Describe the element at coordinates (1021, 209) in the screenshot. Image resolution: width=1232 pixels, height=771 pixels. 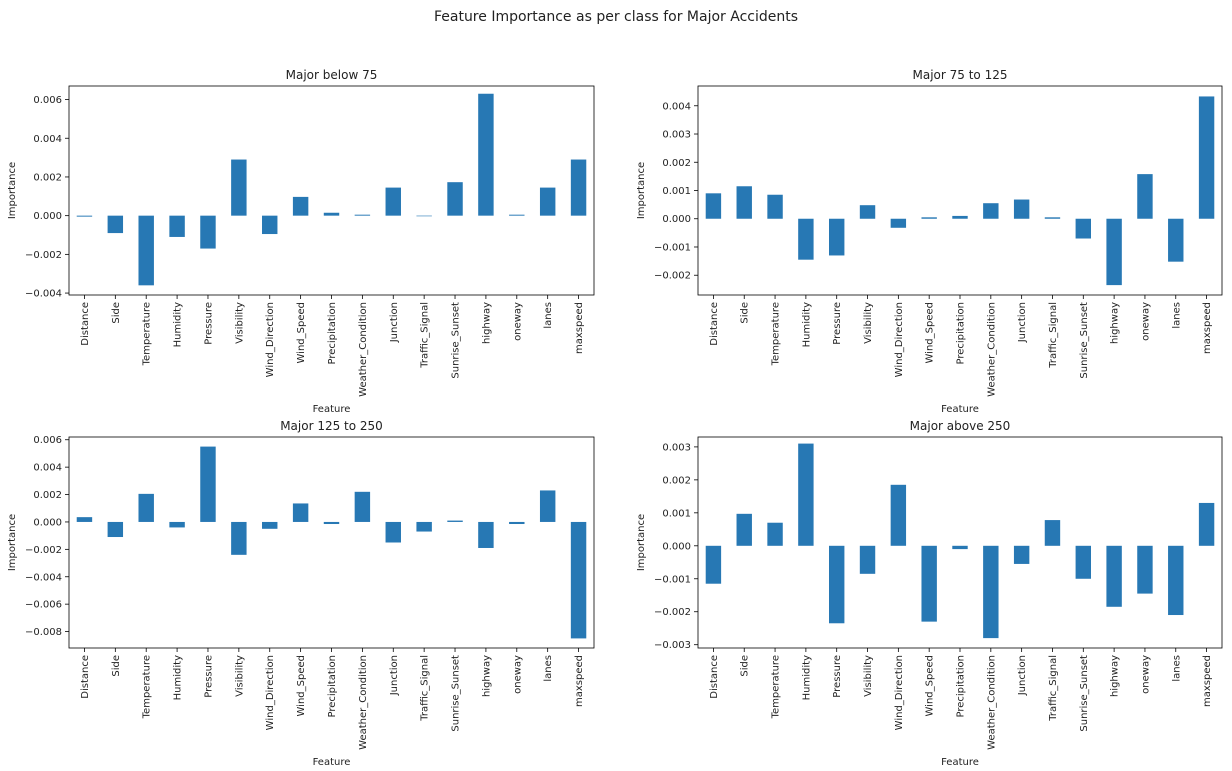
I see `bar-junction` at that location.